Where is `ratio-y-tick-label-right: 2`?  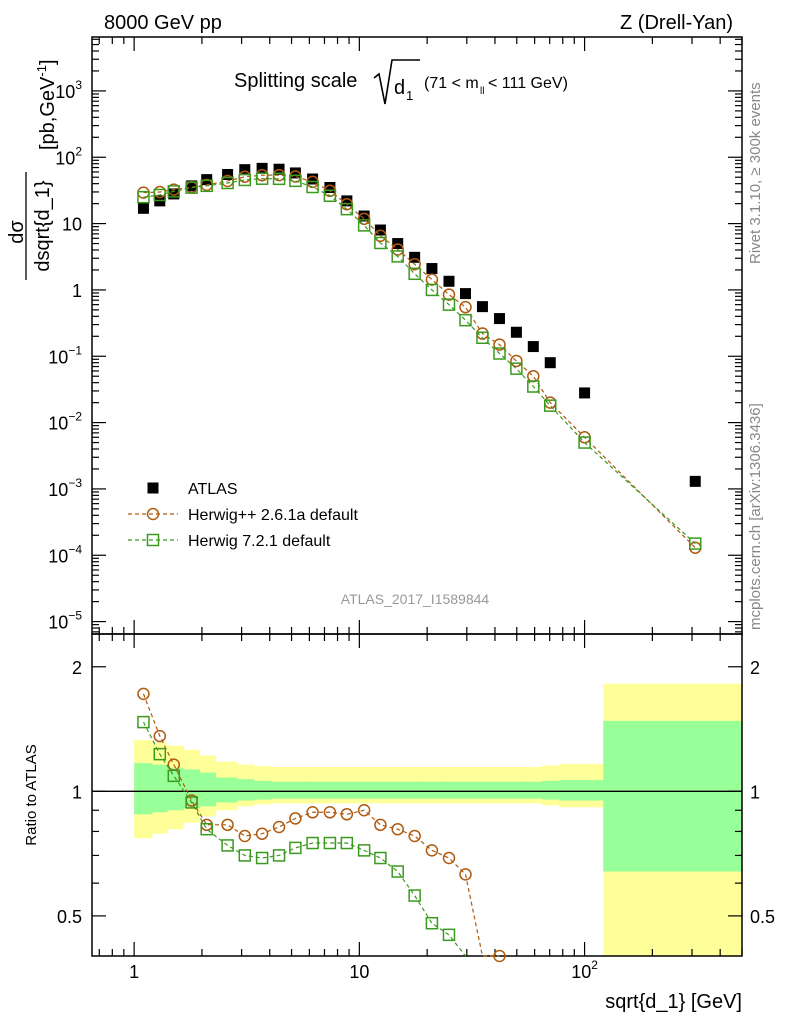 ratio-y-tick-label-right: 2 is located at coordinates (755, 668).